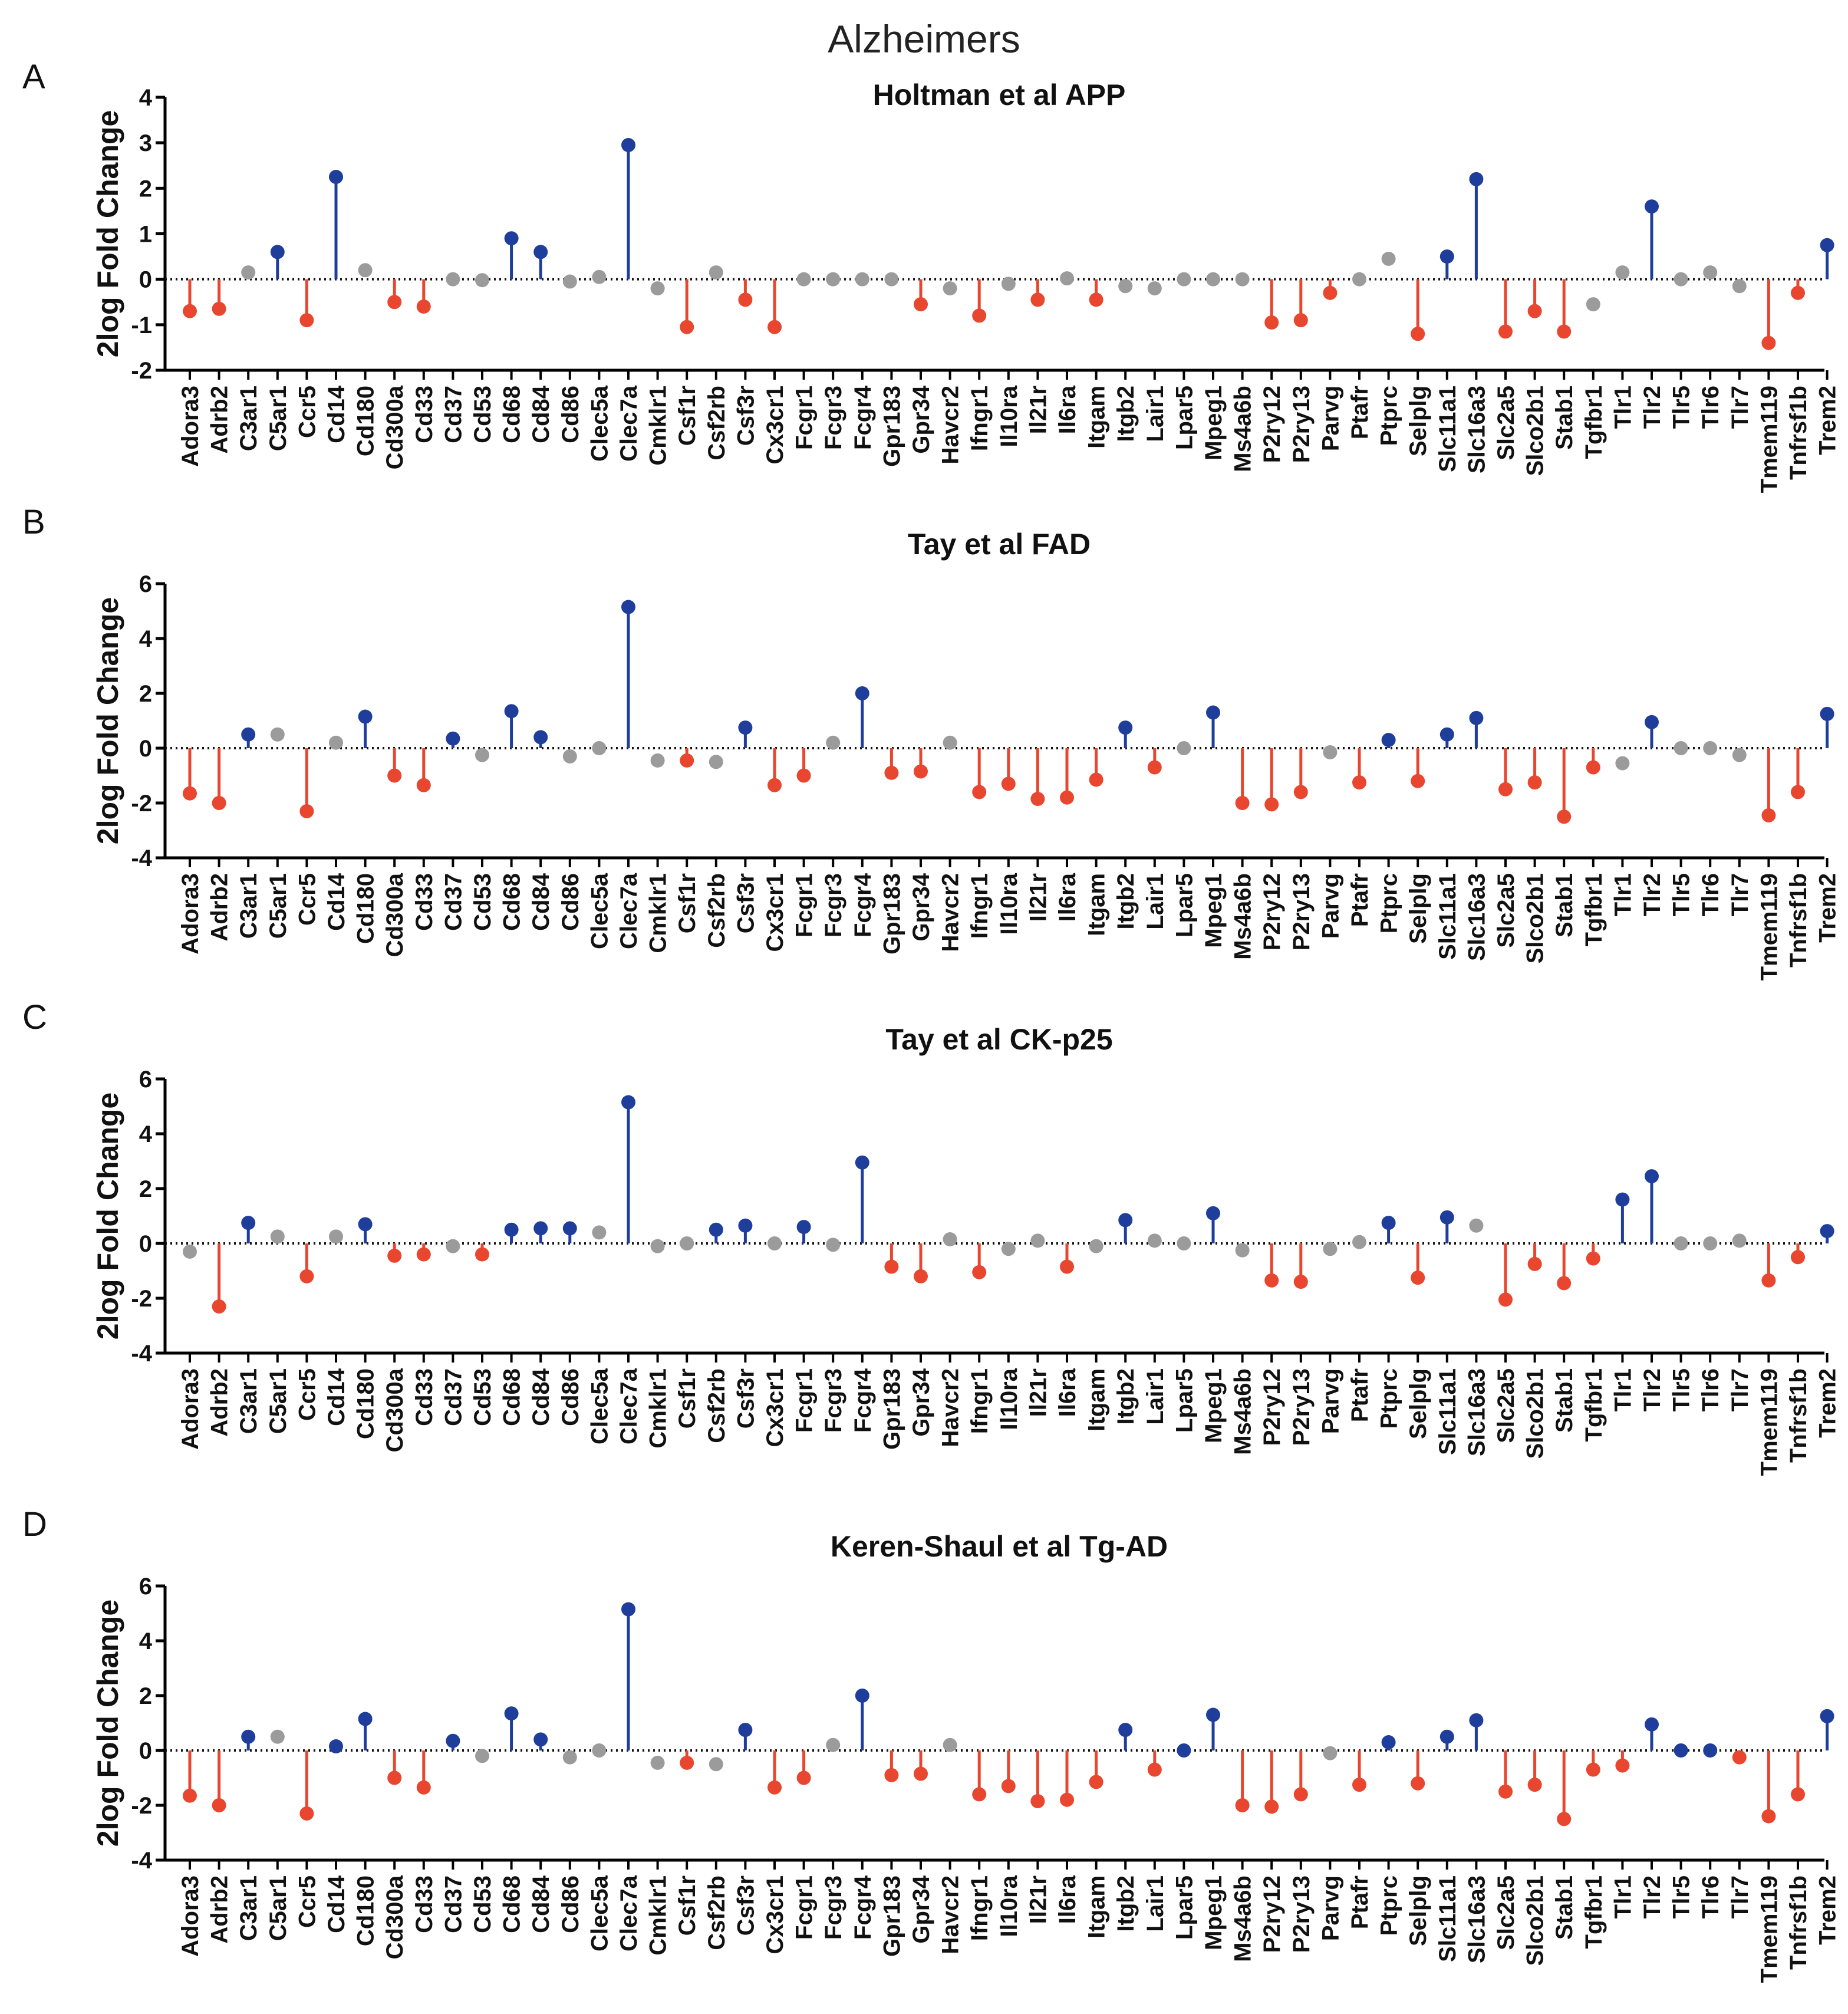 The image size is (1848, 2014). Describe the element at coordinates (1536, 1414) in the screenshot. I see `x-tick-label: Slco2b1` at that location.